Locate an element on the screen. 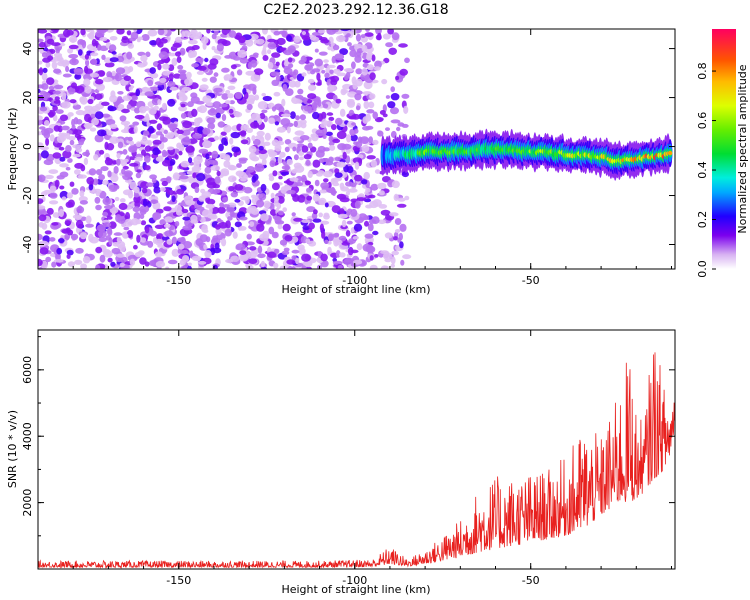  colorbar-tick-label: 0.4 is located at coordinates (702, 170).